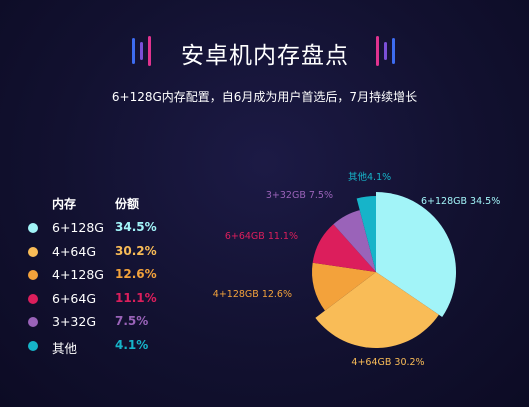 The width and height of the screenshot is (529, 407). Describe the element at coordinates (299, 195) in the screenshot. I see `pie-slice-label: 3+32GB 7.5%` at that location.